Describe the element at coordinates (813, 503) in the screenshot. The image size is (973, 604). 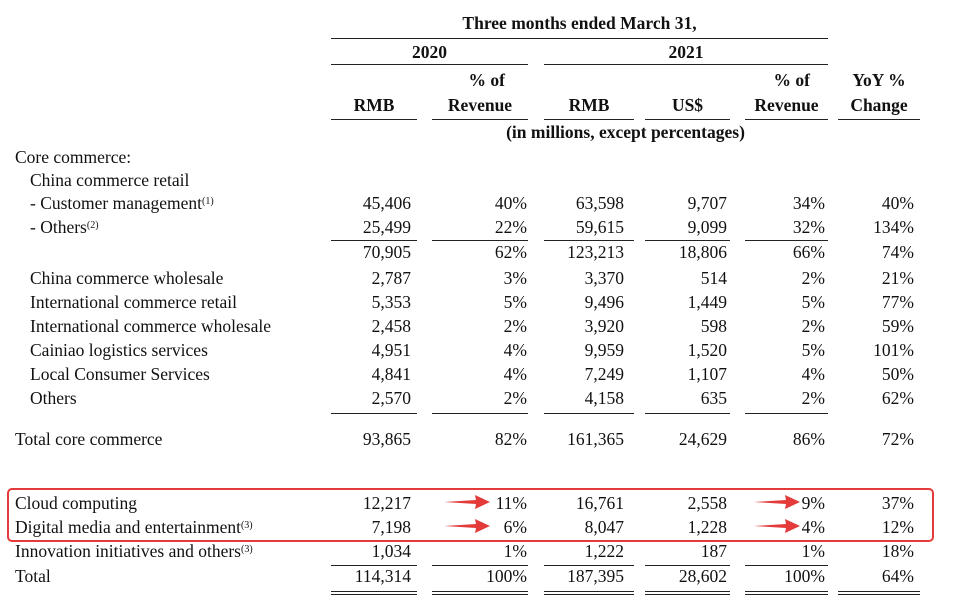
I see `cell-pct-2021: 9%` at that location.